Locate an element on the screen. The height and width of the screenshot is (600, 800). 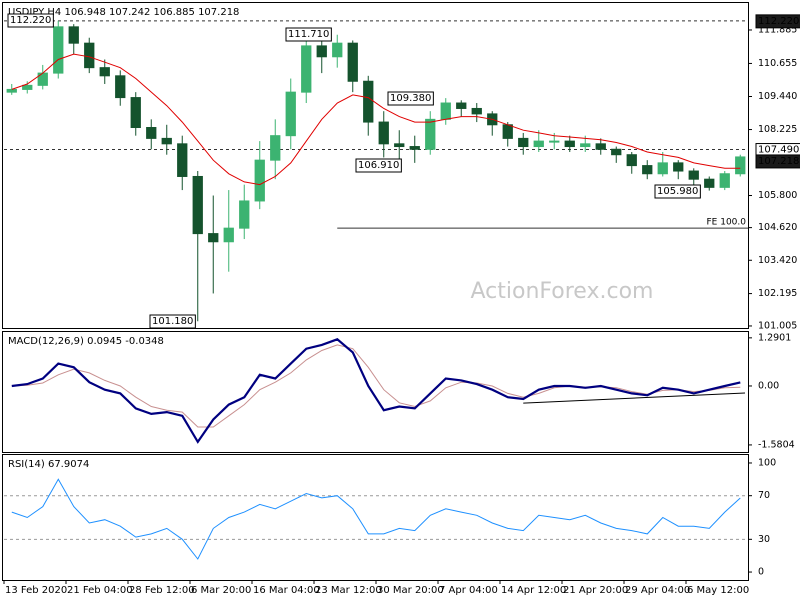
x-tick-label: 7 Apr 04:00 is located at coordinates (468, 590).